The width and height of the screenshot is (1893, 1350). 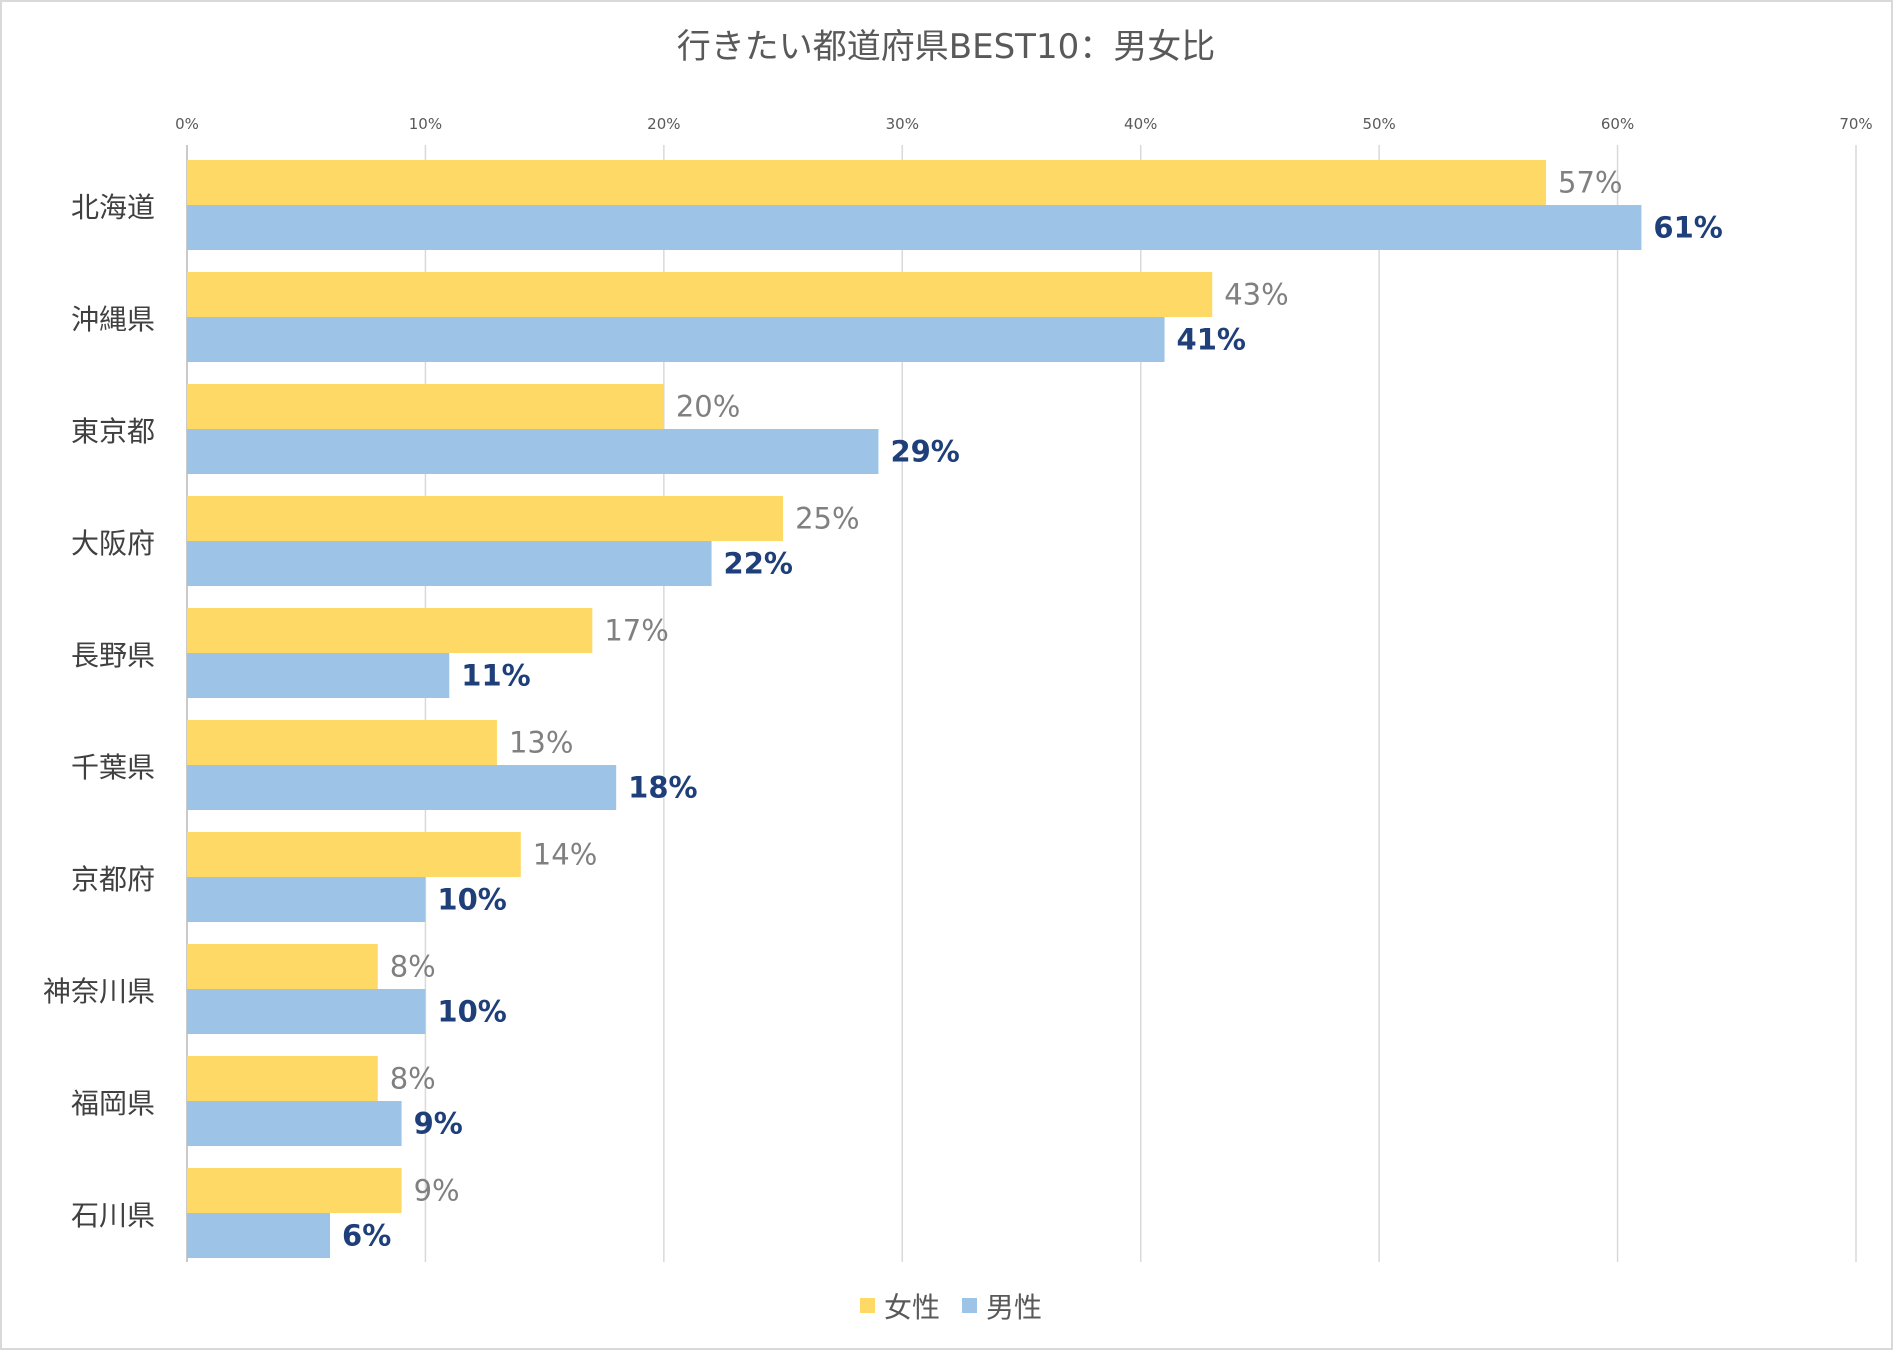 I want to click on data-label-male: 9%, so click(x=438, y=1124).